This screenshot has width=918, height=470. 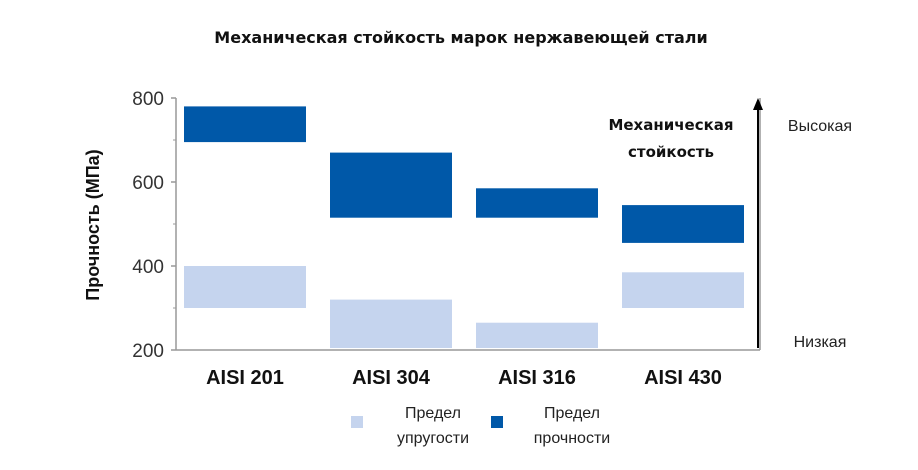 What do you see at coordinates (93, 224) in the screenshot?
I see `y-axis-label: Прочность (МПа)` at bounding box center [93, 224].